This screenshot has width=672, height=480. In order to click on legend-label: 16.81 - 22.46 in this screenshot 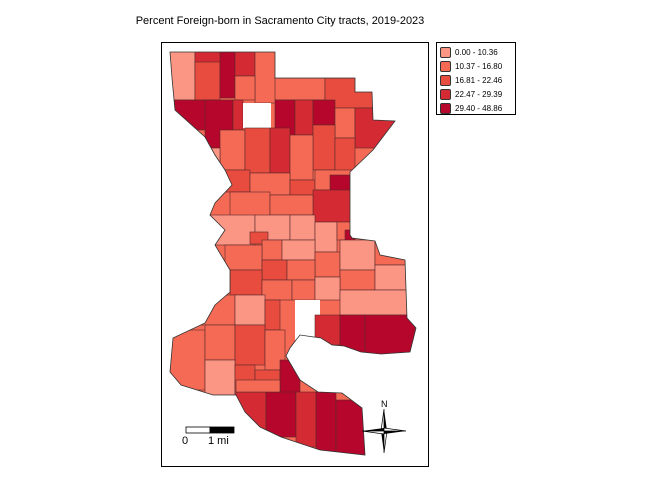, I will do `click(479, 80)`.